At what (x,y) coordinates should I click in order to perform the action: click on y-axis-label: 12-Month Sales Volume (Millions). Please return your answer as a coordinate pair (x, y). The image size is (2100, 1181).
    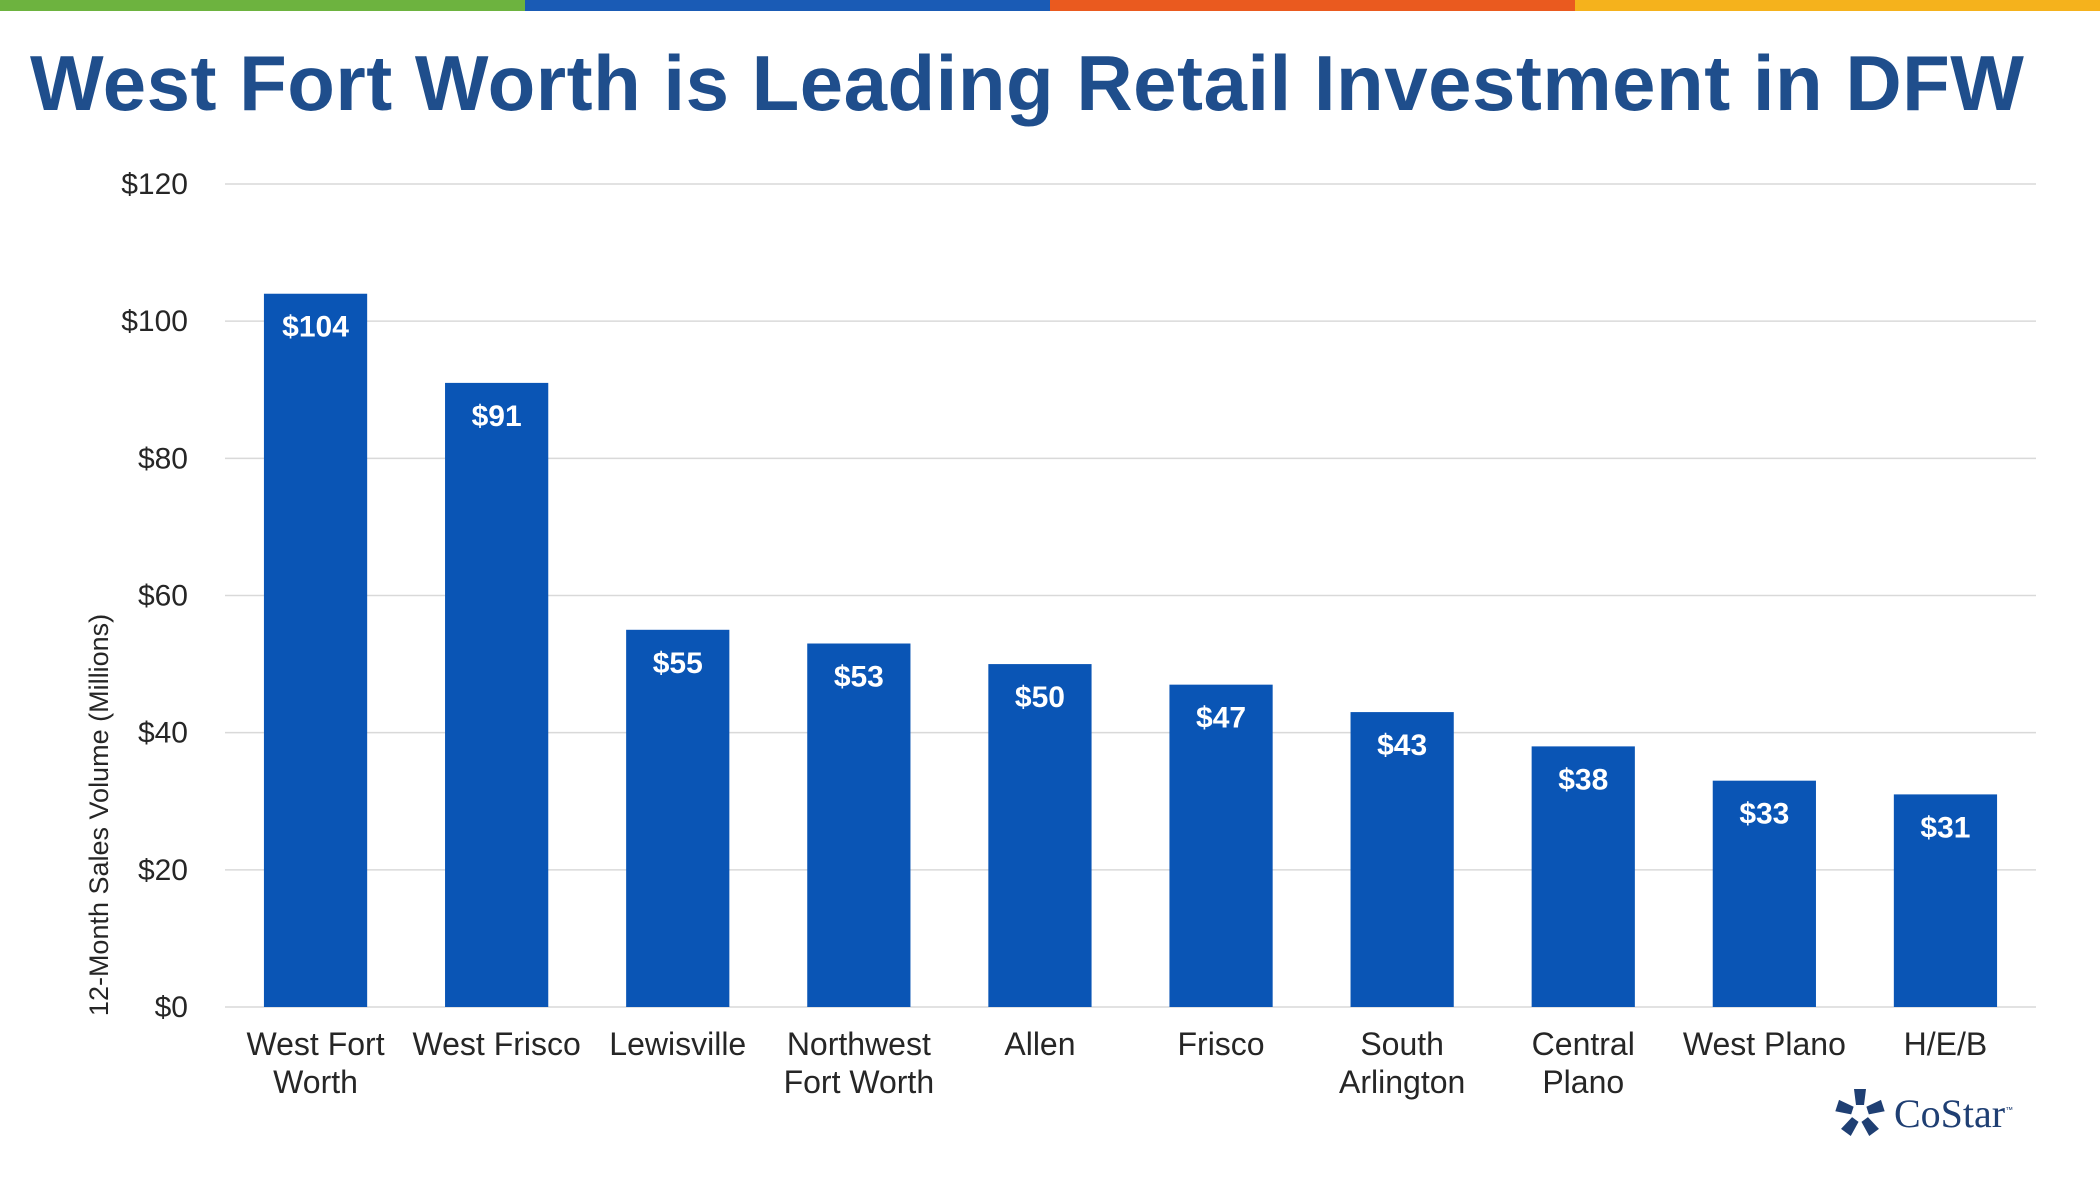
    Looking at the image, I should click on (99, 815).